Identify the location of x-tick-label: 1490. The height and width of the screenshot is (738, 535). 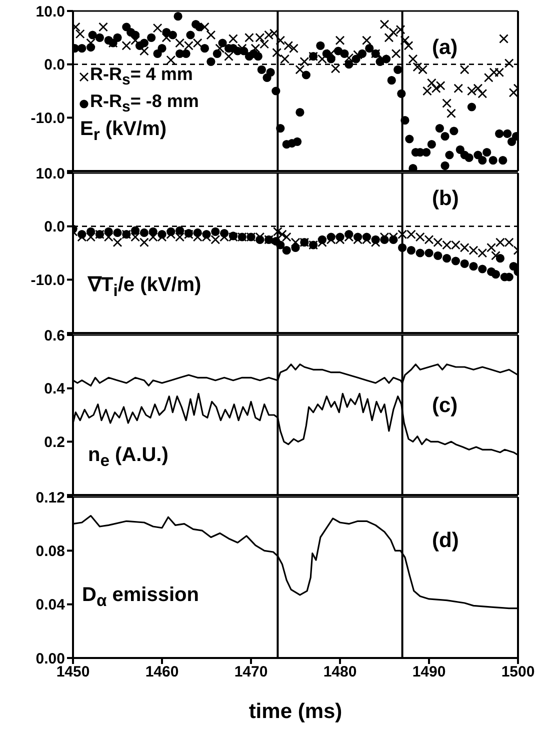
(429, 672).